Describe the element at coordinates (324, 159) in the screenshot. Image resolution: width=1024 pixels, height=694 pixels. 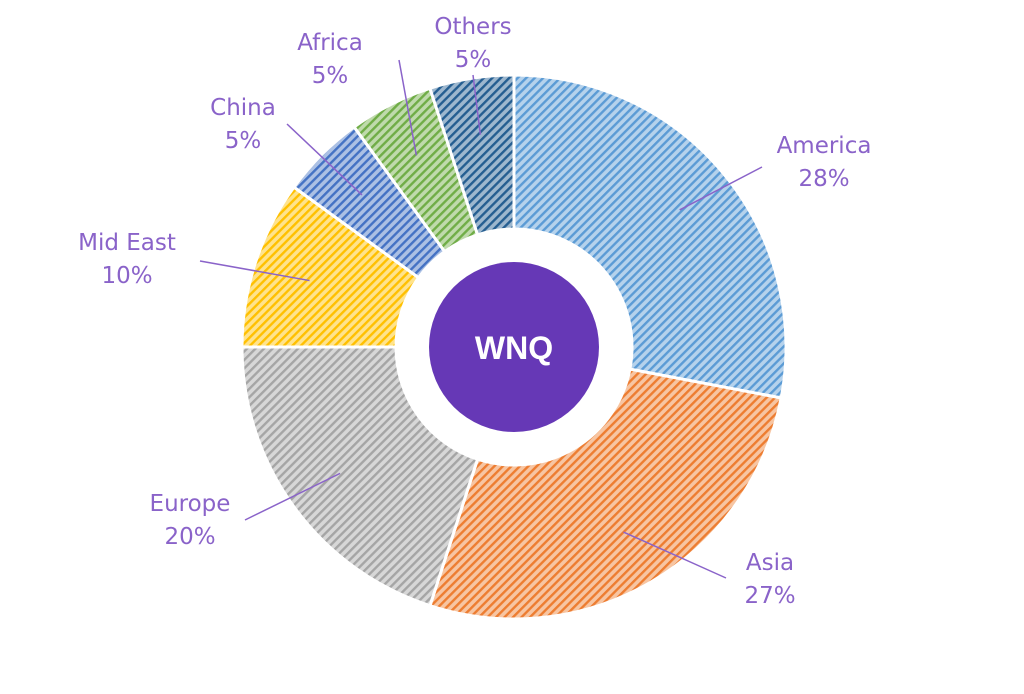
I see `leader-line-china` at that location.